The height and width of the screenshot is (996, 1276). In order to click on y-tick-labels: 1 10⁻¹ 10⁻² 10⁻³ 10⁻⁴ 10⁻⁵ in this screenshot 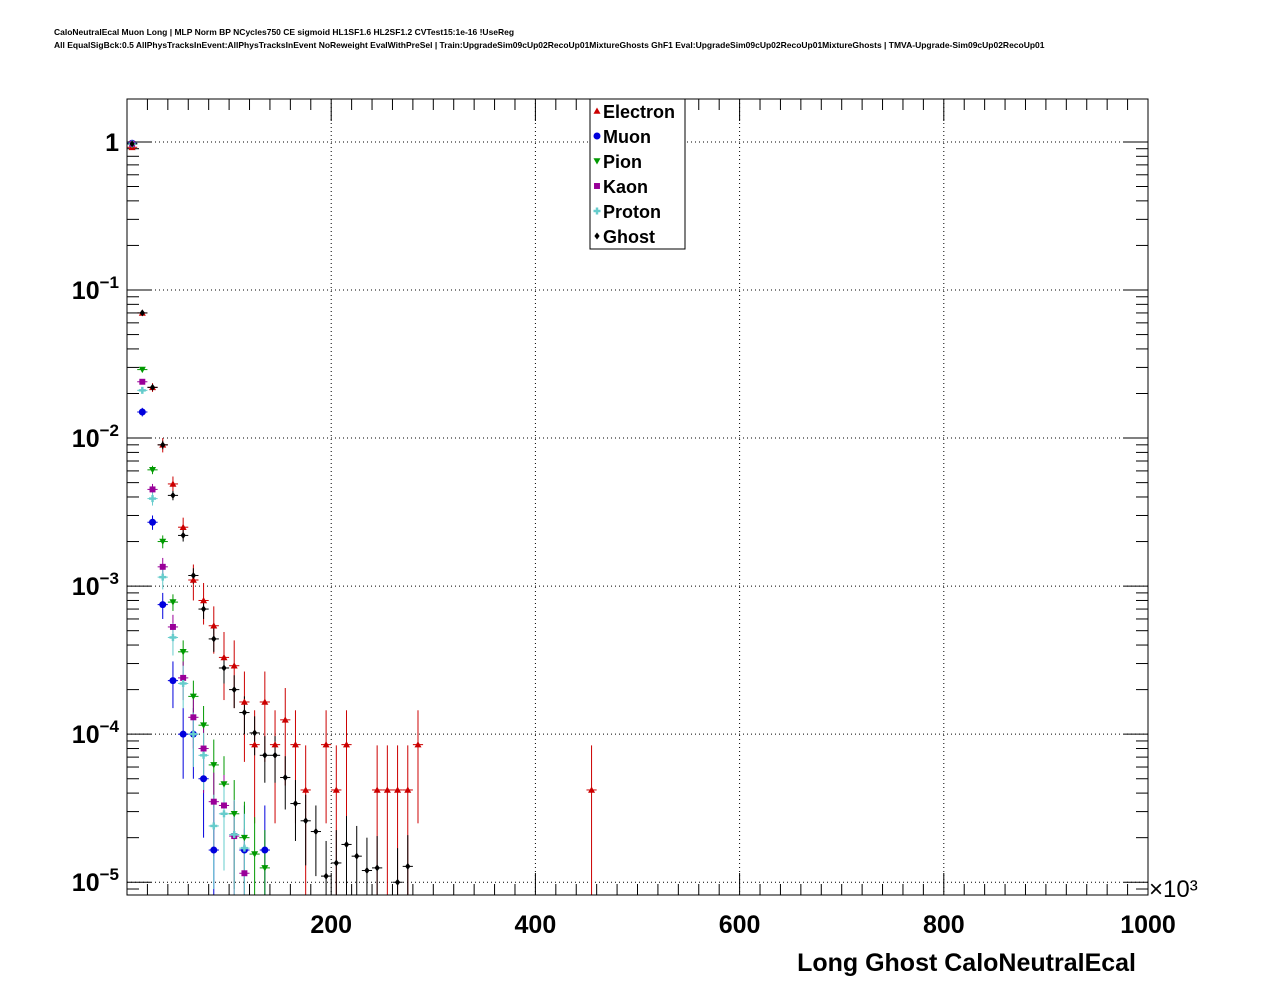, I will do `click(96, 513)`.